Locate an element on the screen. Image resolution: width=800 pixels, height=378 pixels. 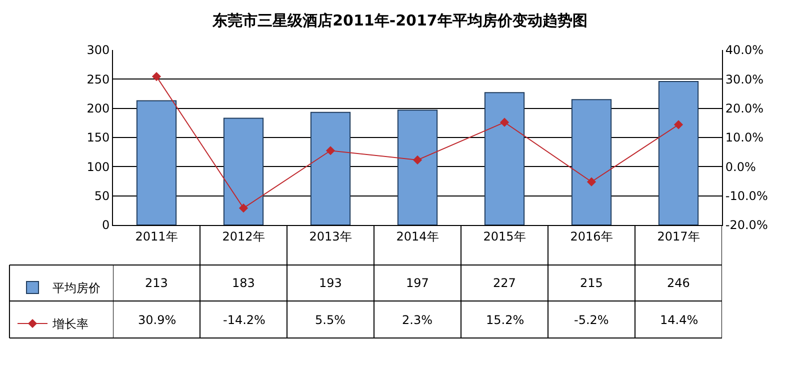
y2-tick-label: 40.0% is located at coordinates (744, 50).